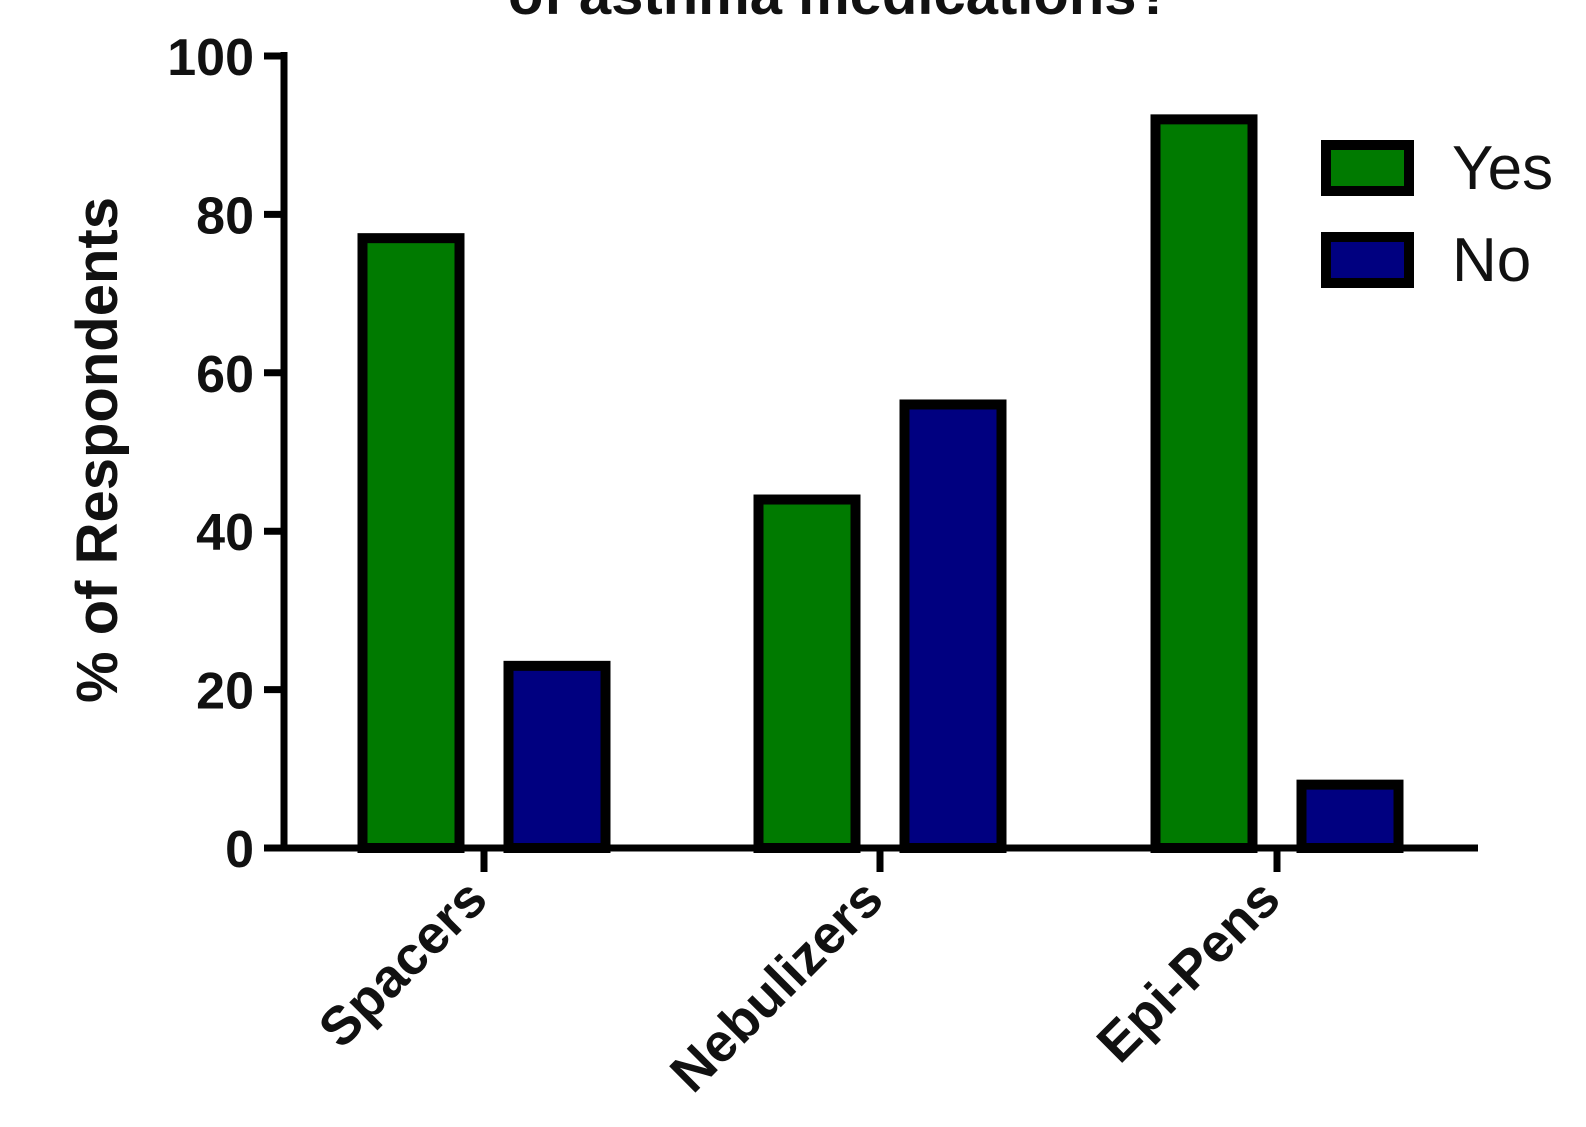 The image size is (1586, 1127). Describe the element at coordinates (225, 216) in the screenshot. I see `y-tick-label: 80` at that location.